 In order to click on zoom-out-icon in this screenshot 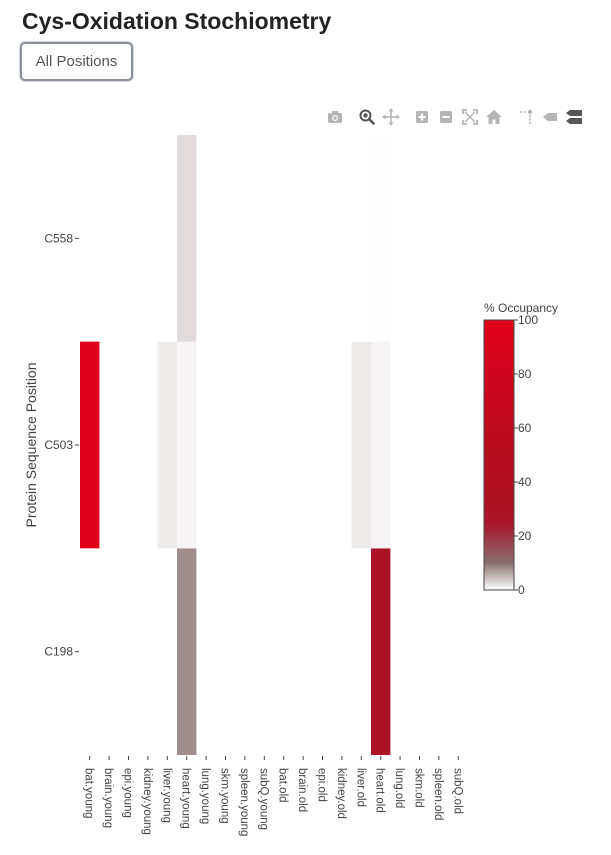, I will do `click(446, 117)`.